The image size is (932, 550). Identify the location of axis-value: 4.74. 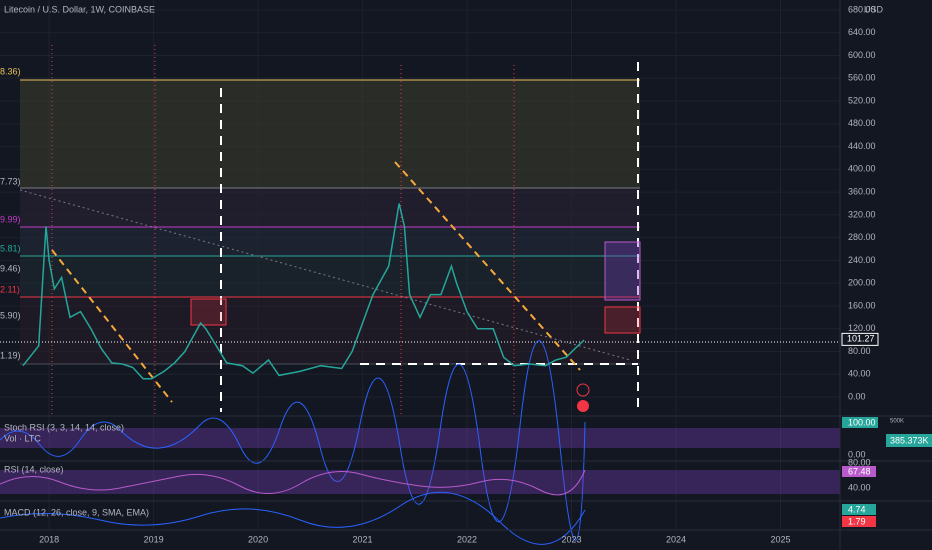
(857, 509).